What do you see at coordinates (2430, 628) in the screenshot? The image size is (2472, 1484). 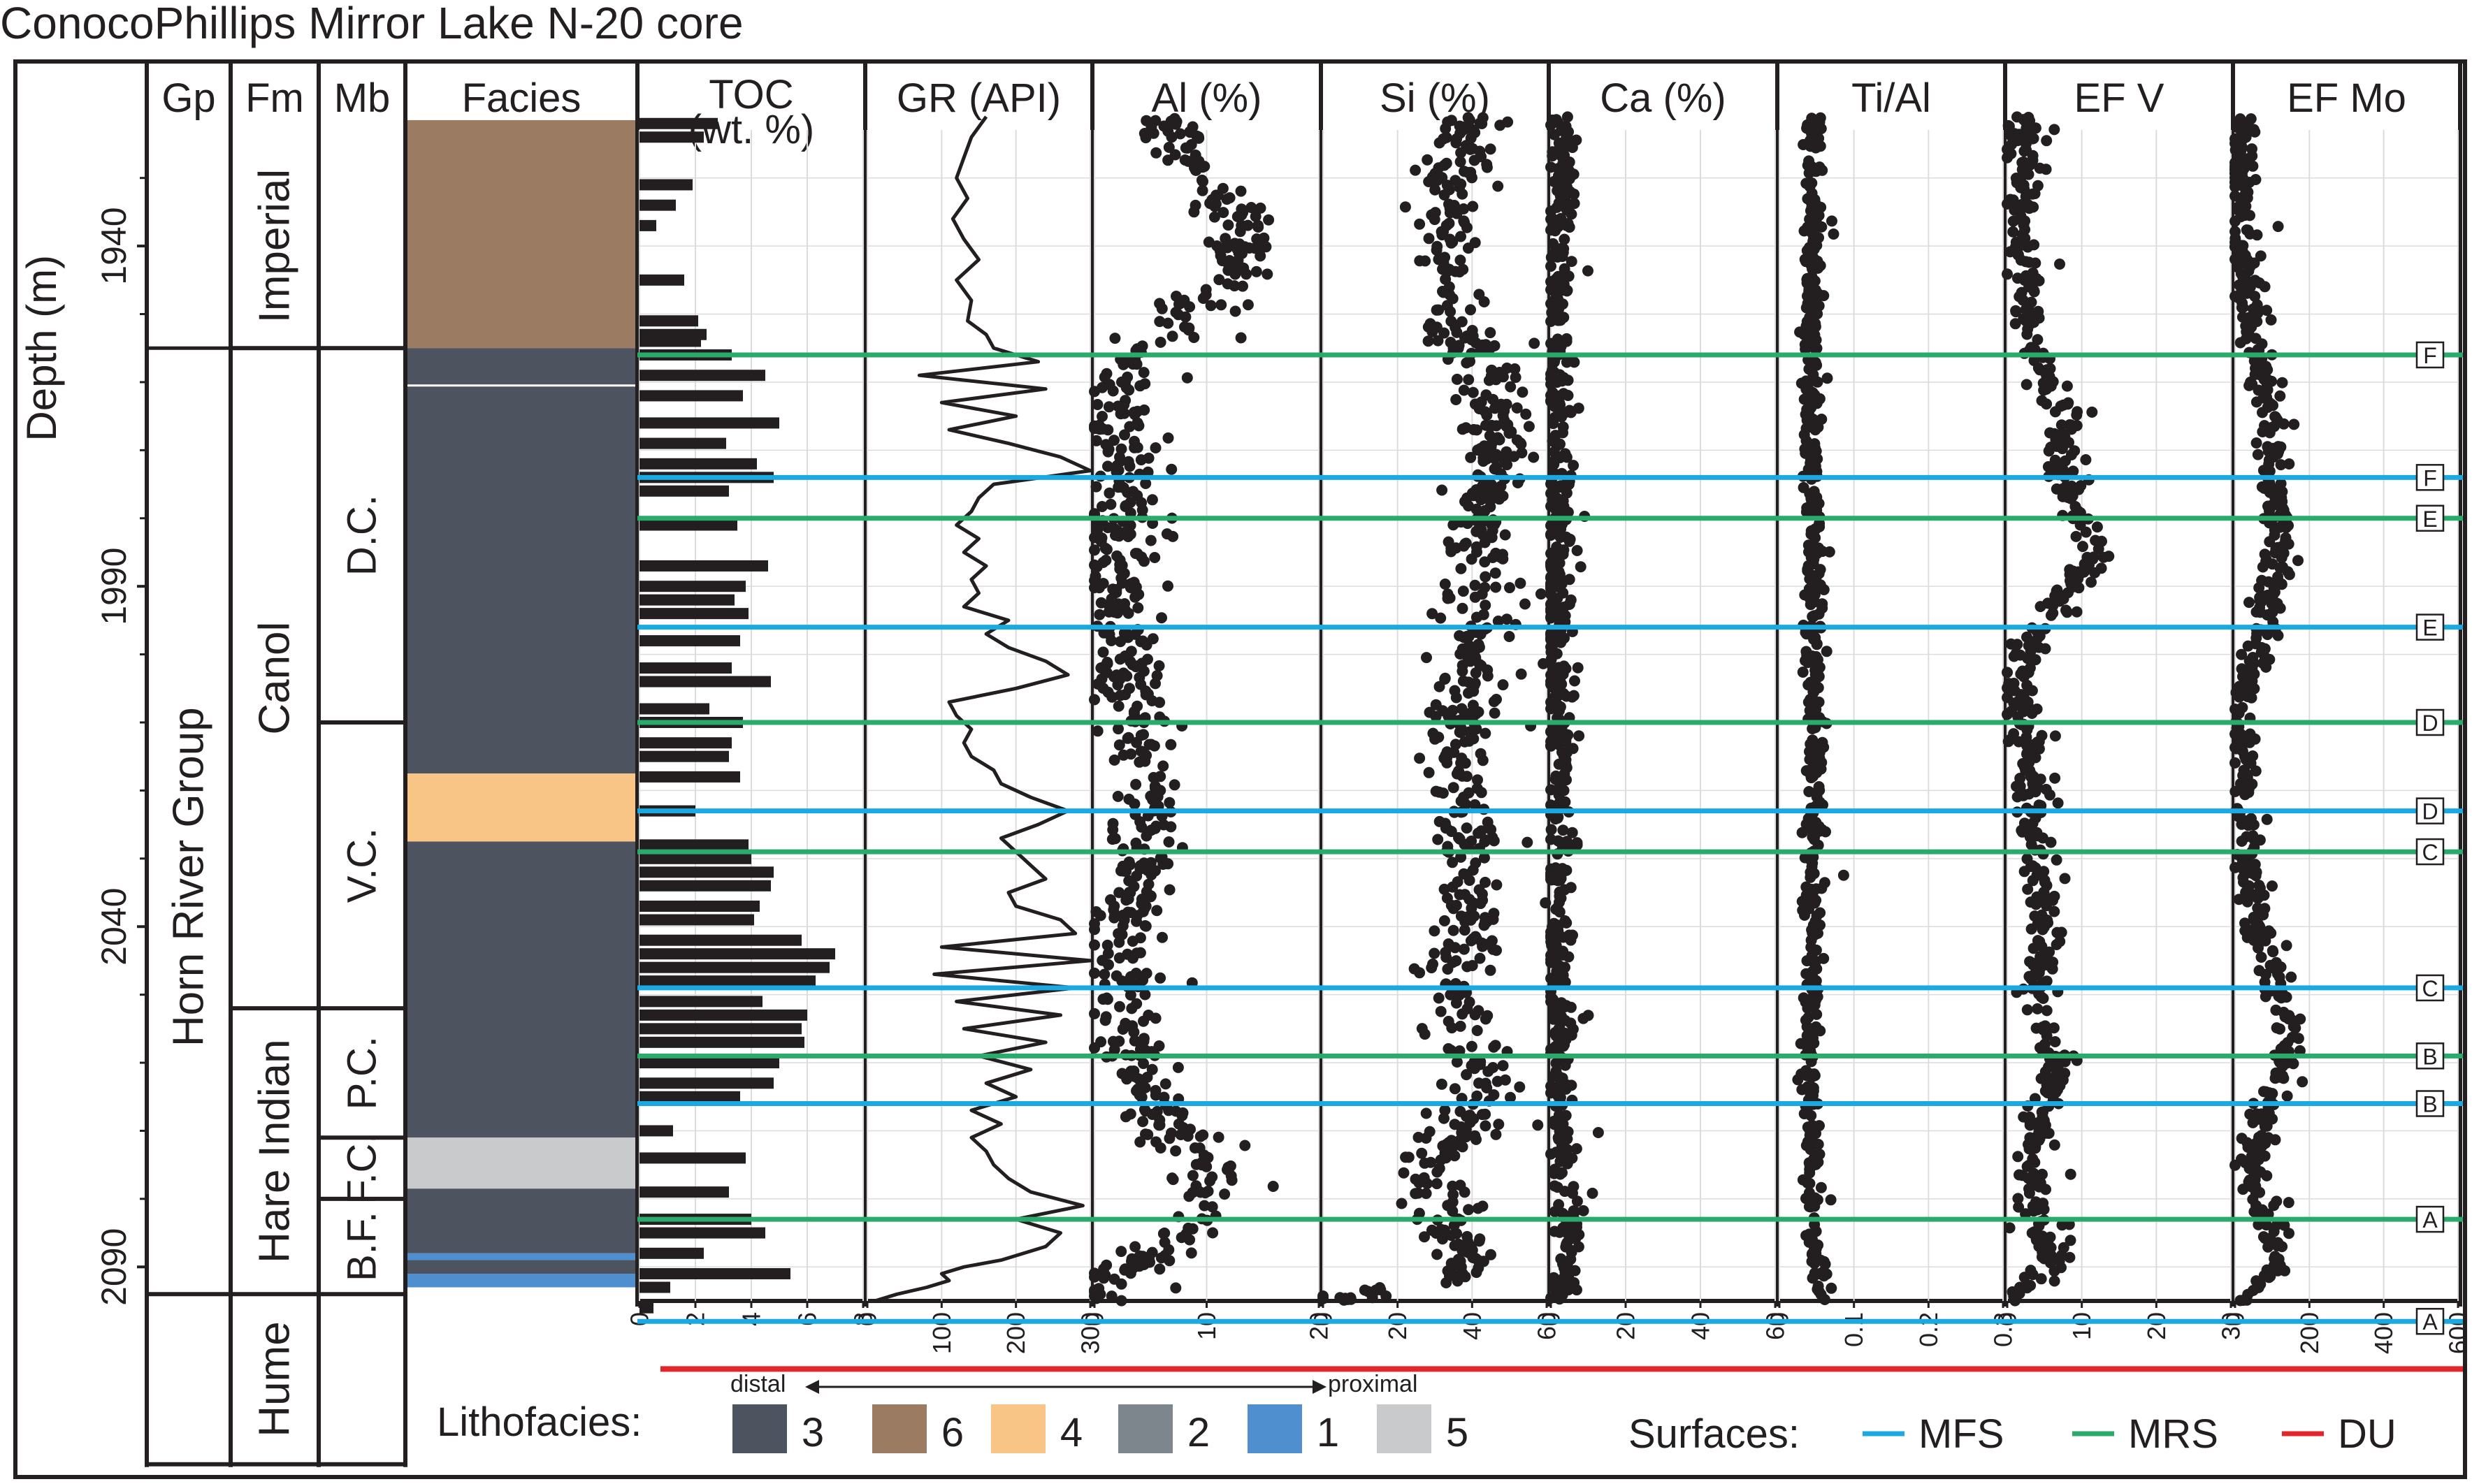 I see `surface-label: E` at bounding box center [2430, 628].